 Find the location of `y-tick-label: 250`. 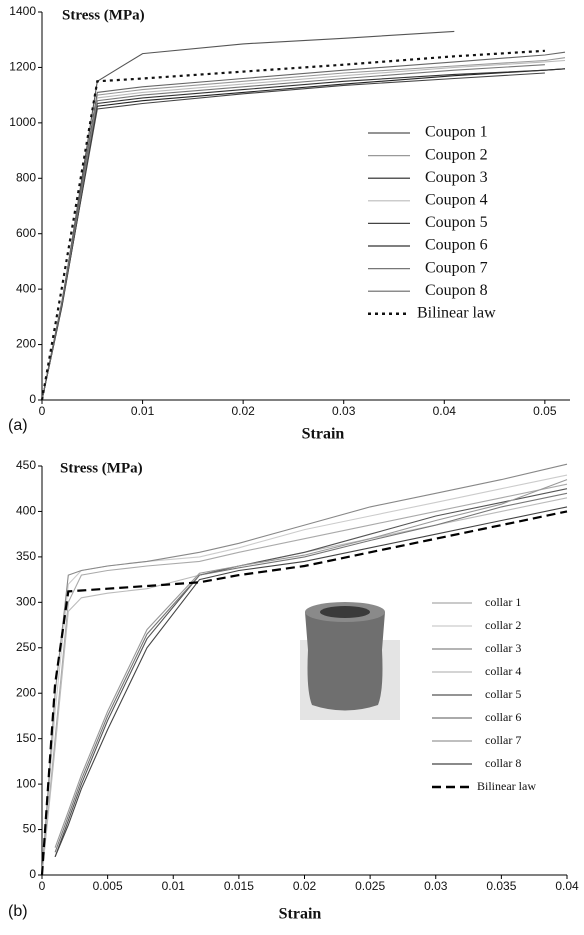

y-tick-label: 250 is located at coordinates (26, 647).